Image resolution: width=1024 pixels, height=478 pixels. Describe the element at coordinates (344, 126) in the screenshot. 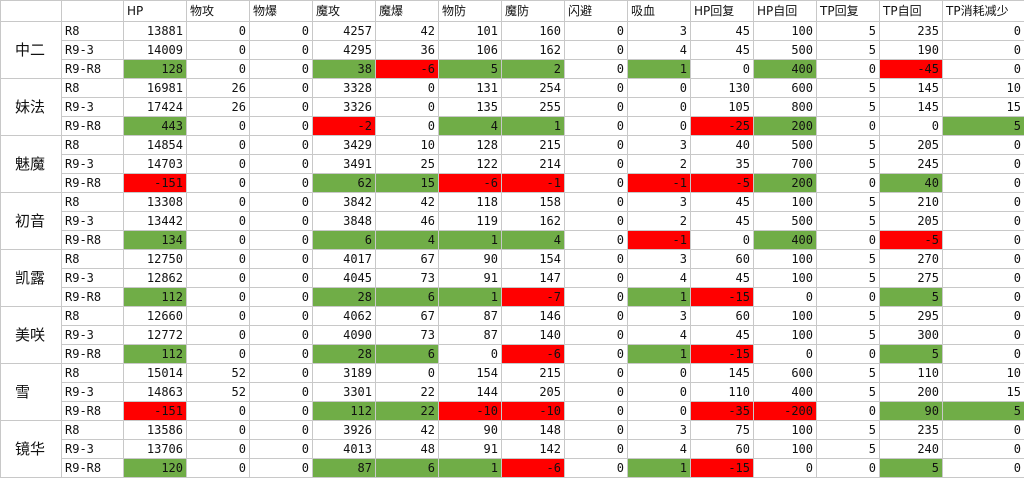

I see `data-cell: -2` at that location.